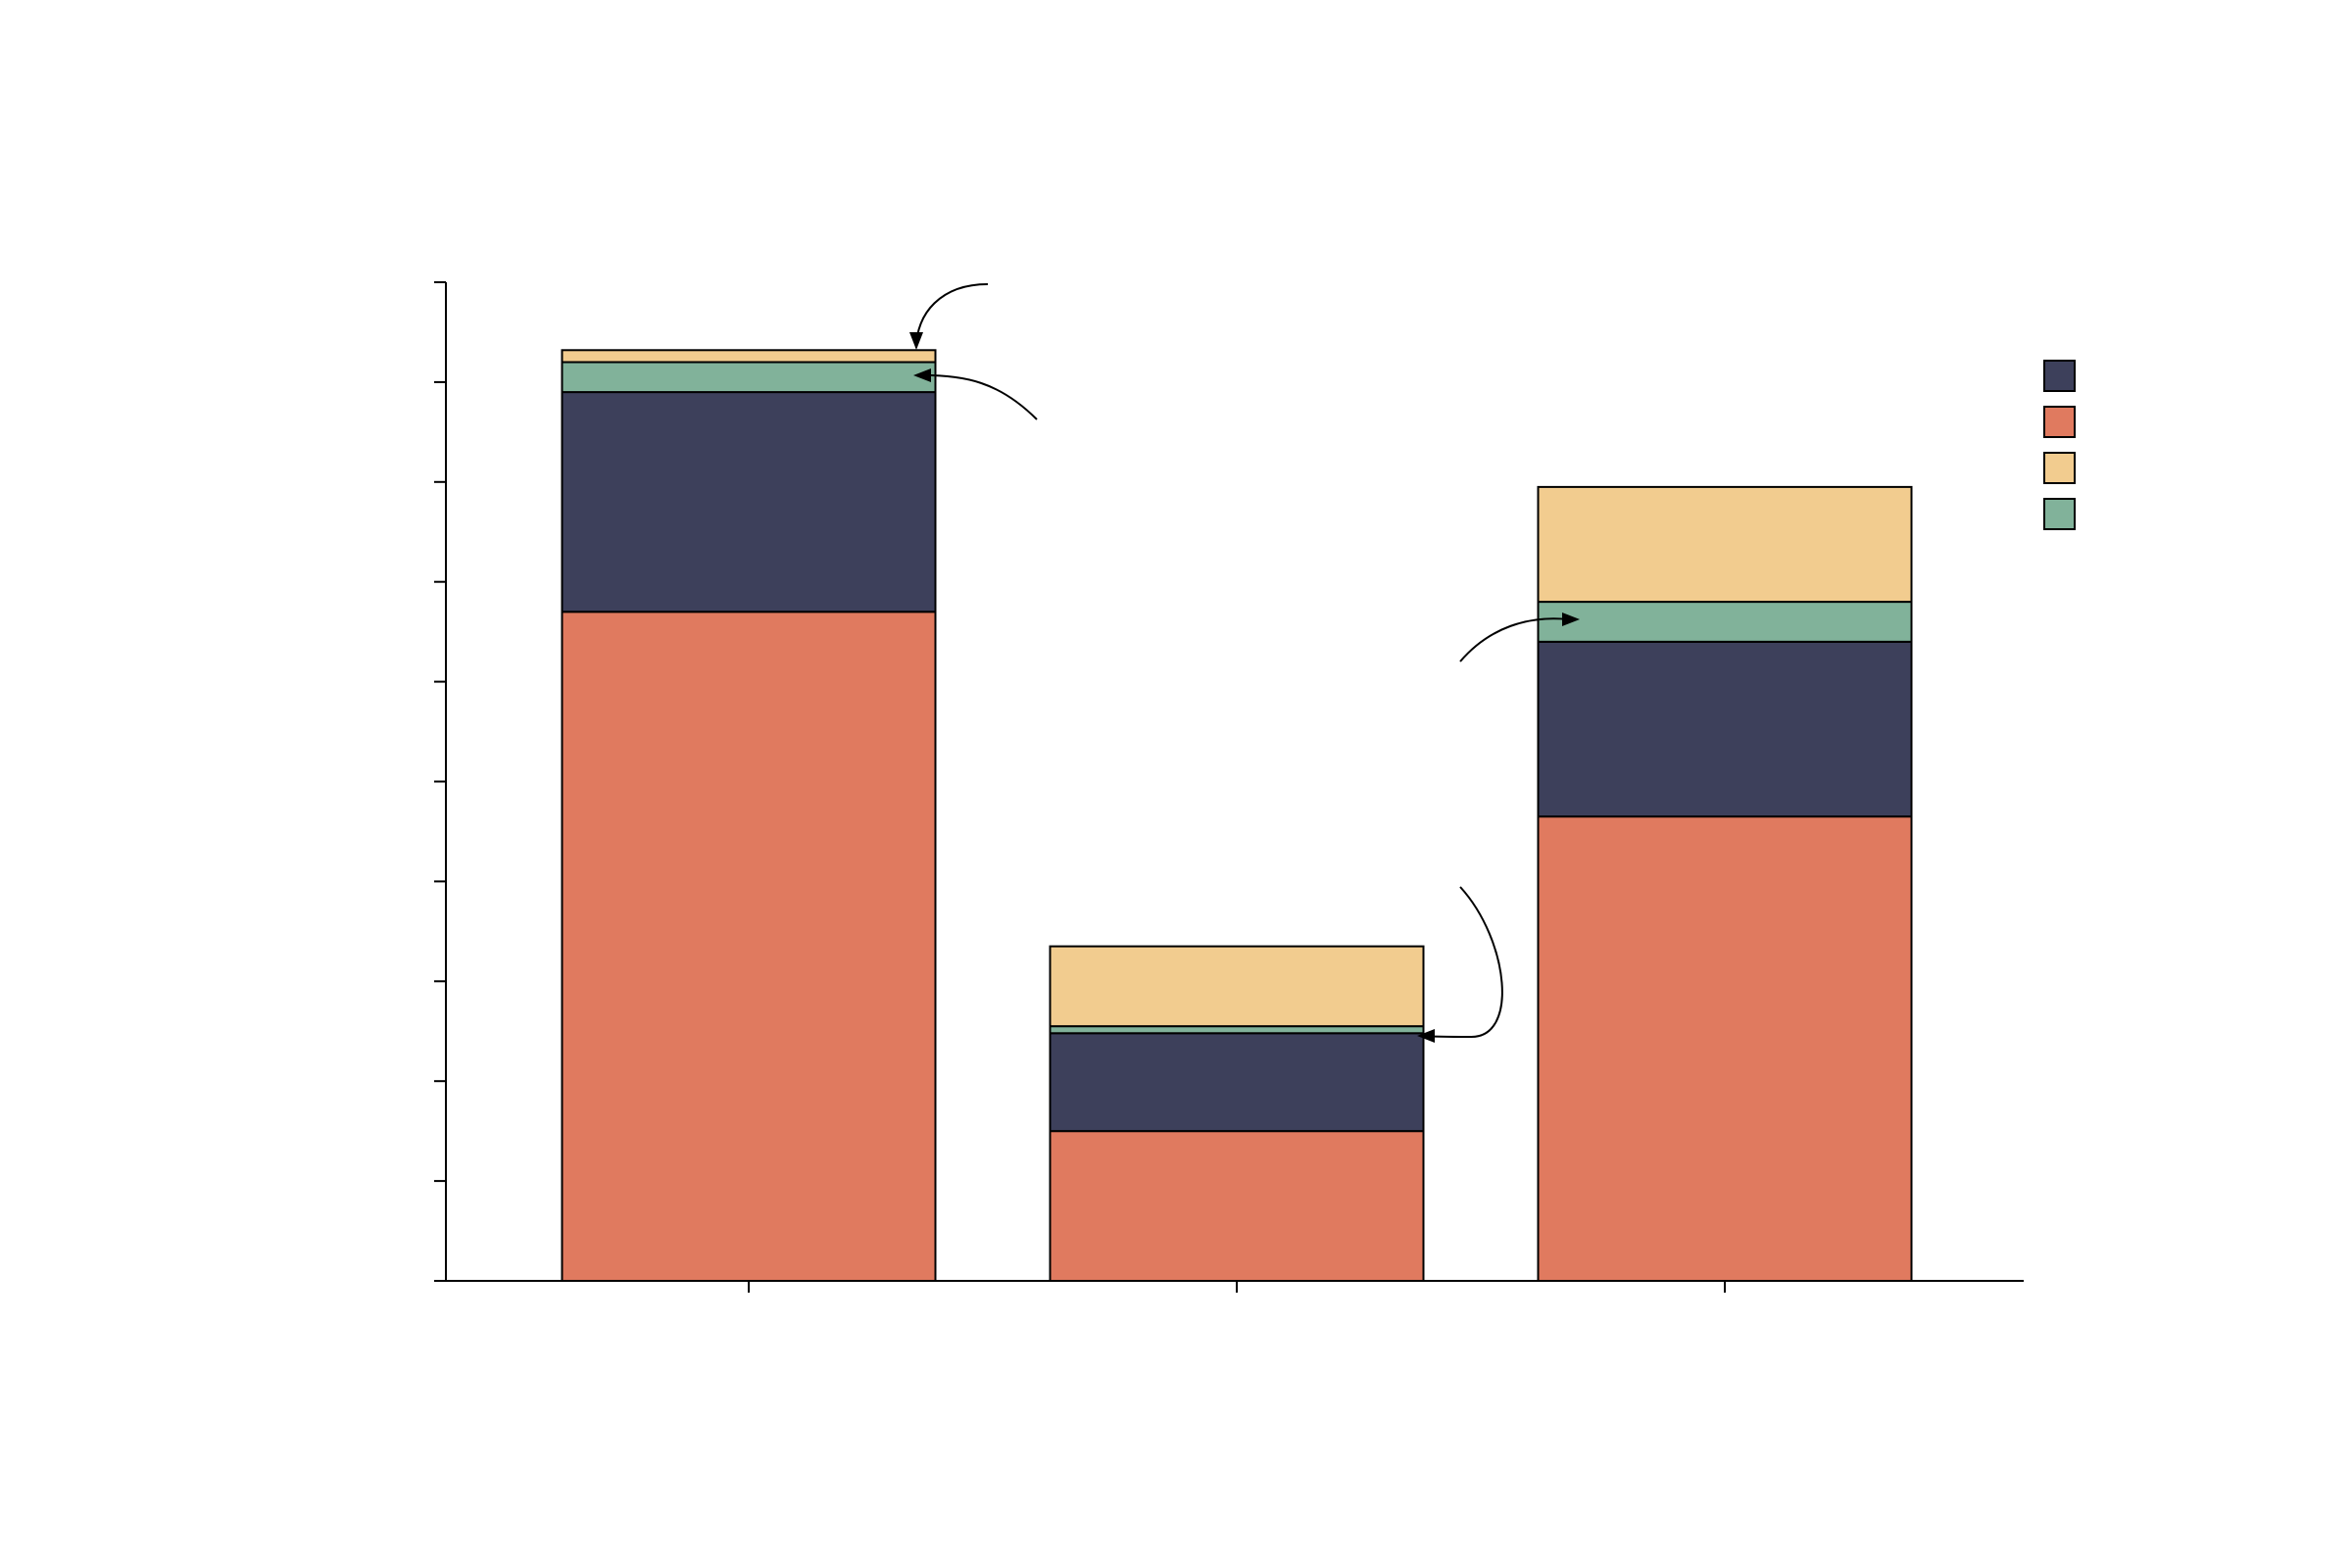  I want to click on bar-3-s_red, so click(1725, 1048).